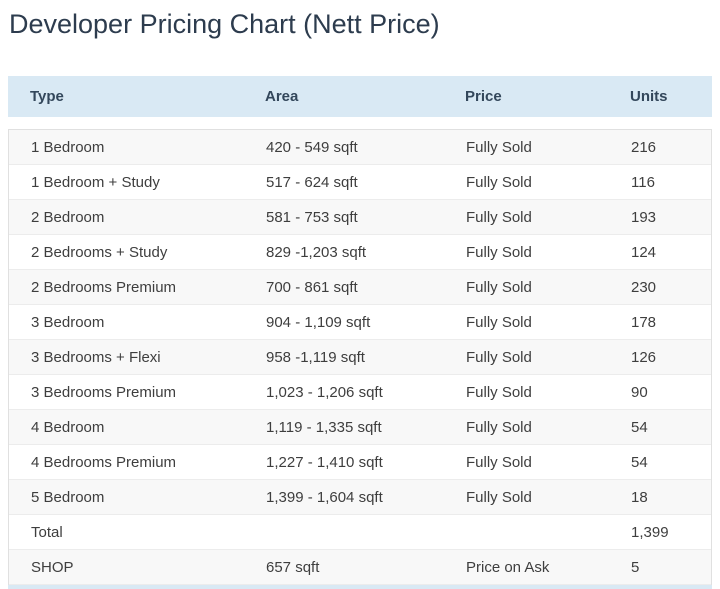 The width and height of the screenshot is (720, 589). I want to click on table-row: Total 1,399, so click(360, 532).